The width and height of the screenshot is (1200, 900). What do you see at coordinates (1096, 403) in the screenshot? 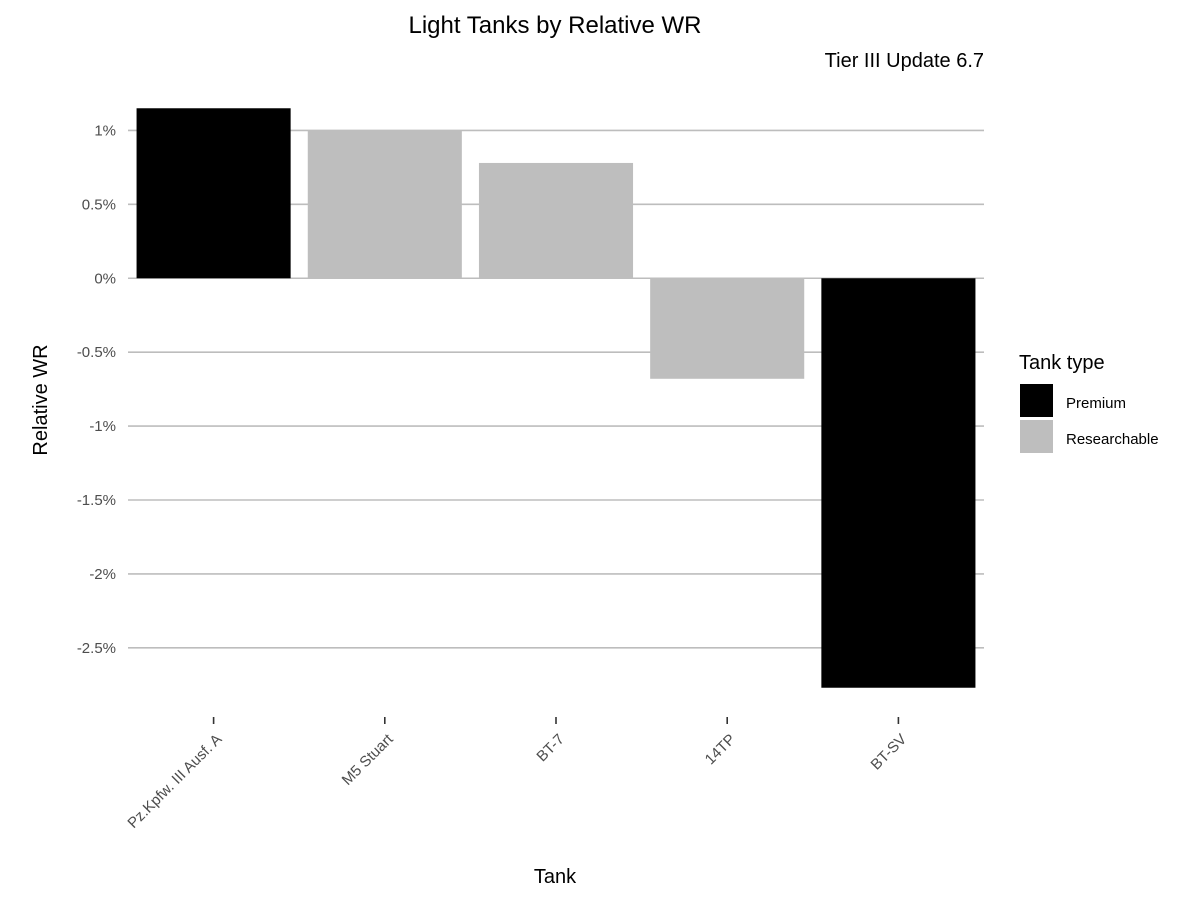
I see `legend-label-premium: Premium` at bounding box center [1096, 403].